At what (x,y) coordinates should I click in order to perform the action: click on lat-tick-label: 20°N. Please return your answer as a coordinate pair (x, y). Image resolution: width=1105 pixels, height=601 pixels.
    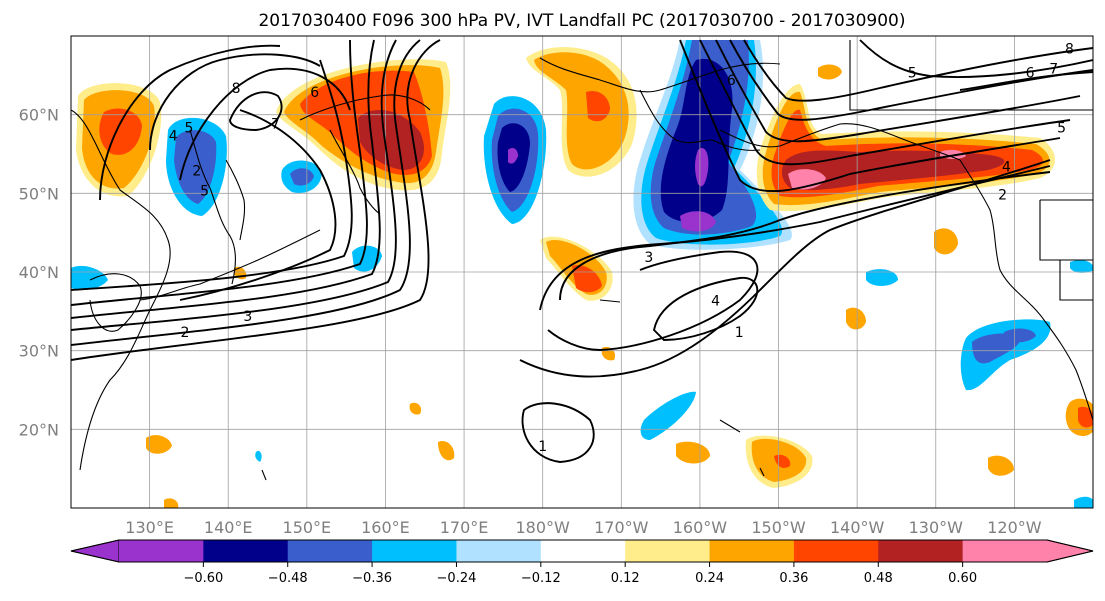
    Looking at the image, I should click on (39, 429).